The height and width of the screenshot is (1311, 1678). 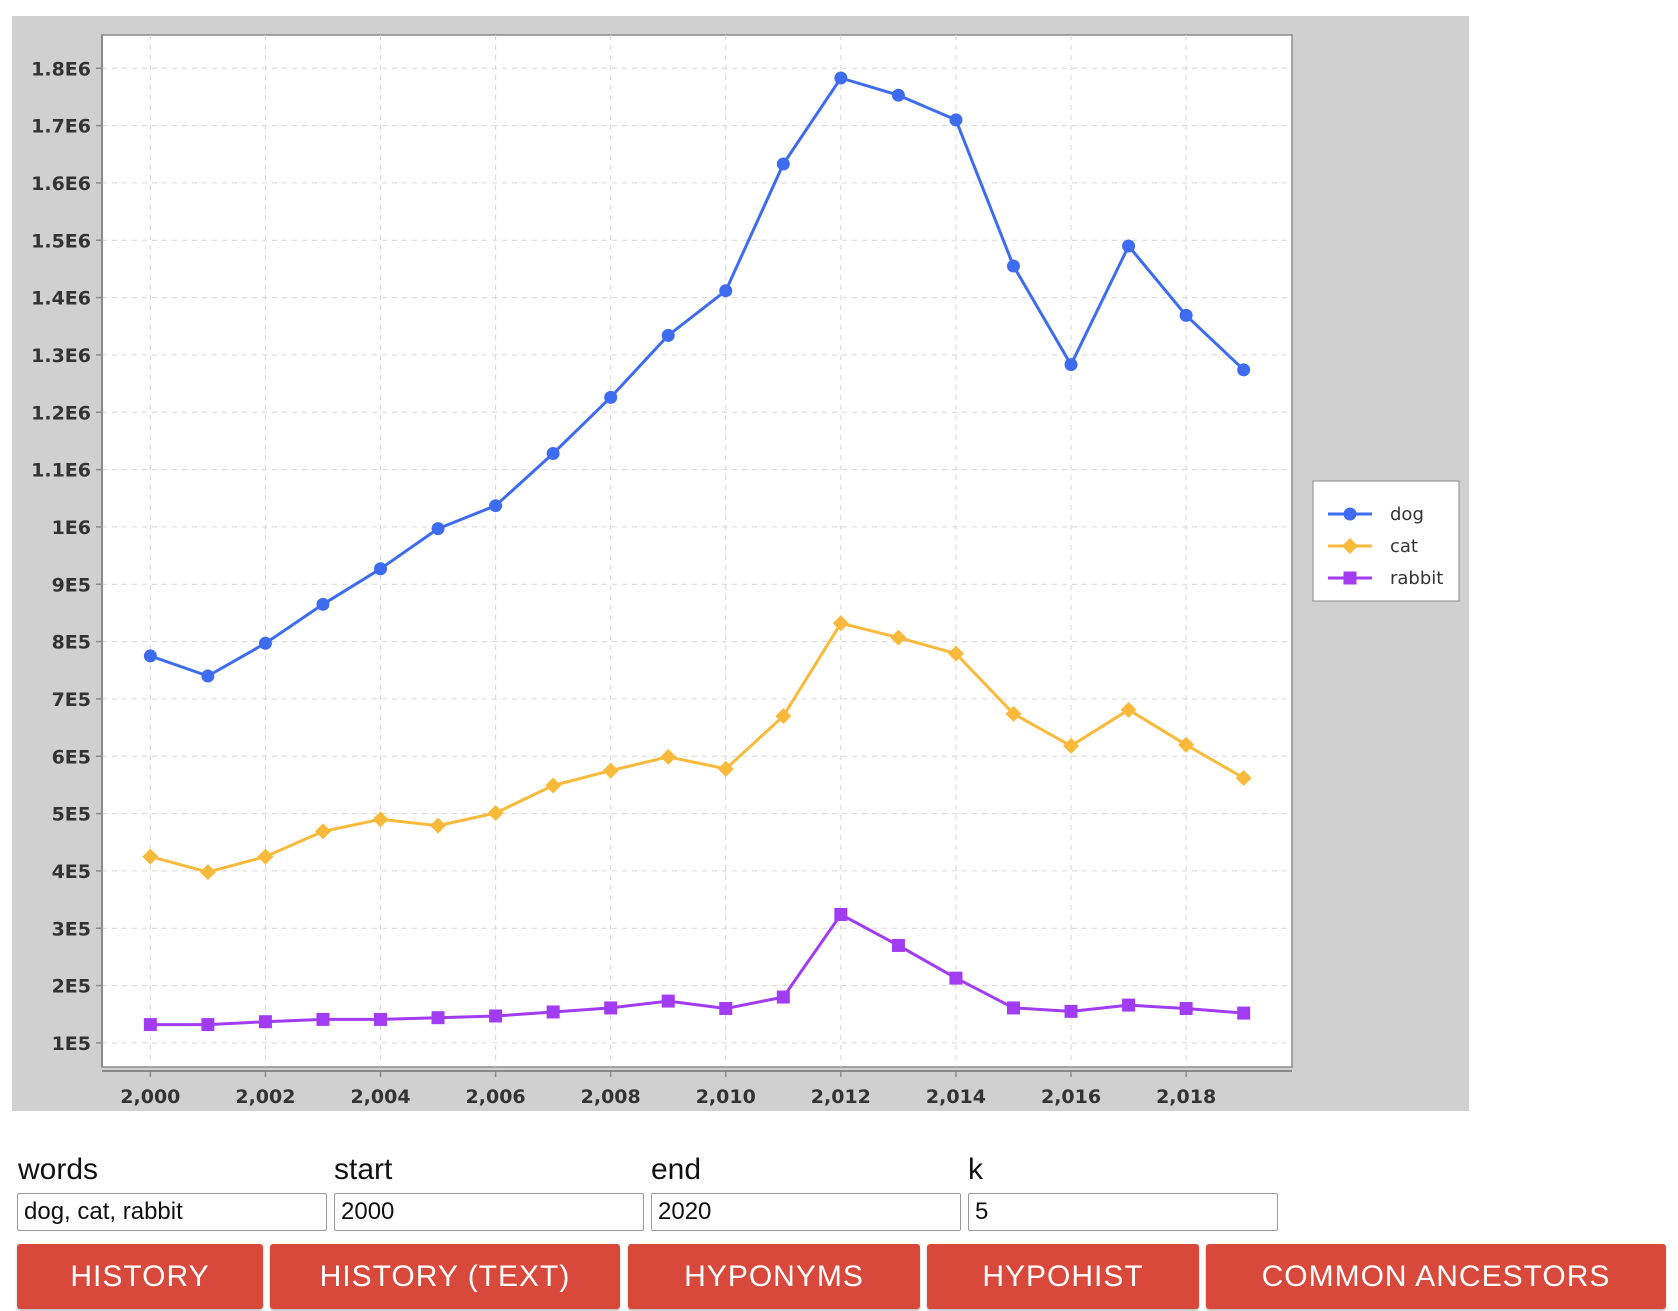 I want to click on hyponyms-button: HYPONYMS, so click(x=774, y=1276).